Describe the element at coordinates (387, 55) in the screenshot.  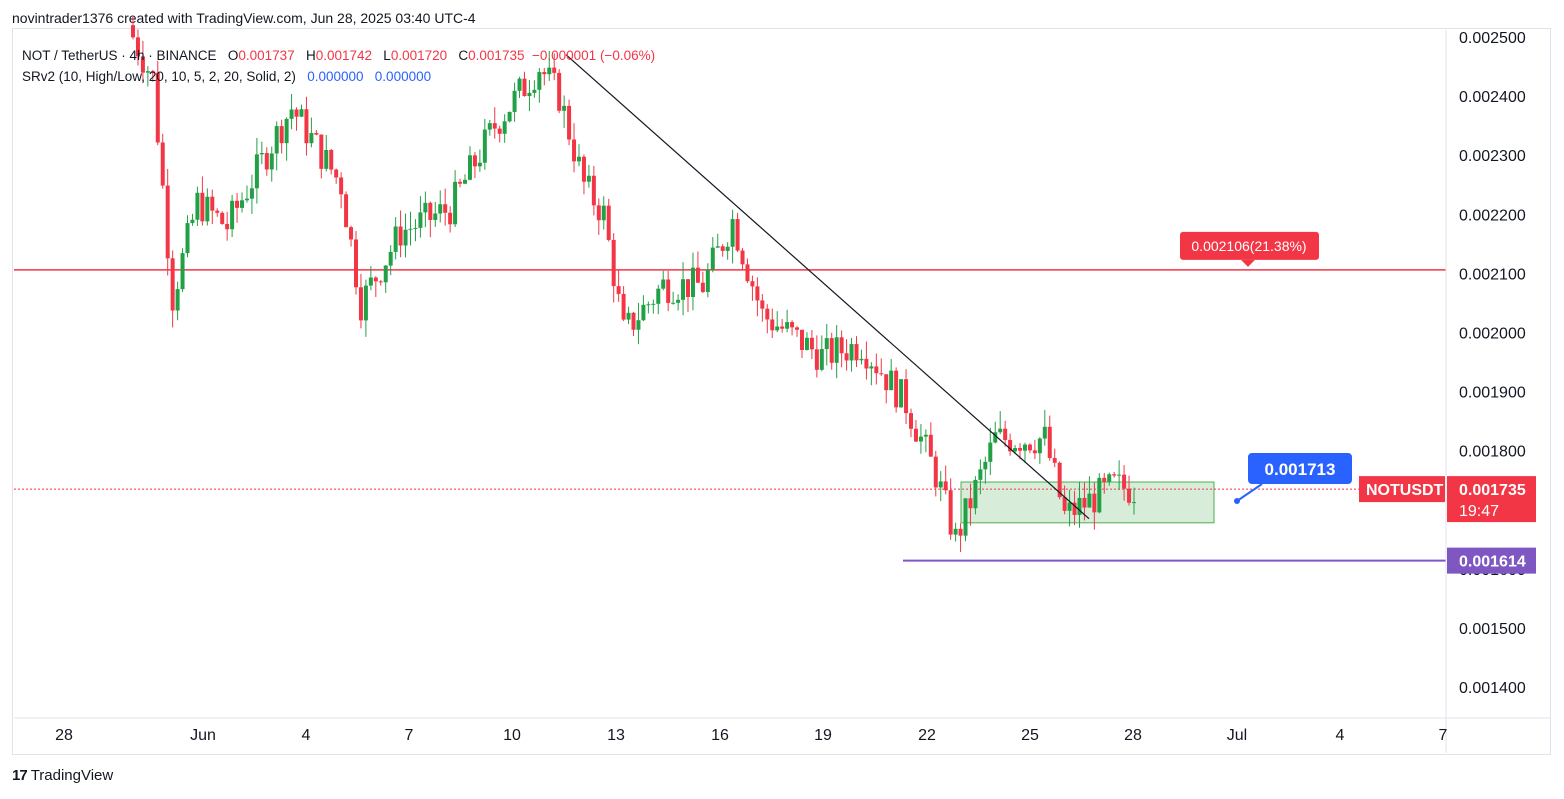
I see `low-label: L` at that location.